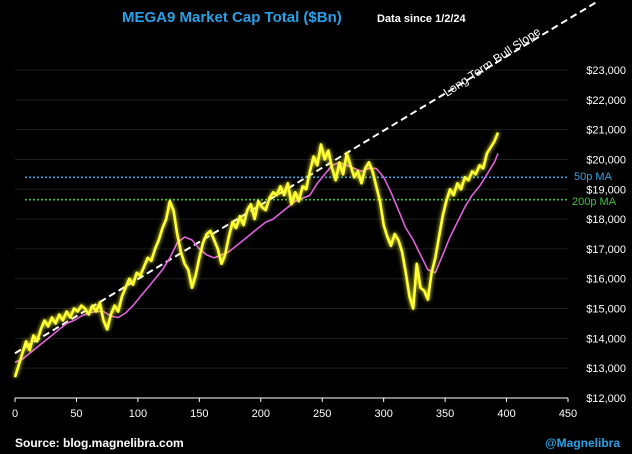  What do you see at coordinates (422, 19) in the screenshot?
I see `chart-subtitle: Data since 1/2/24` at bounding box center [422, 19].